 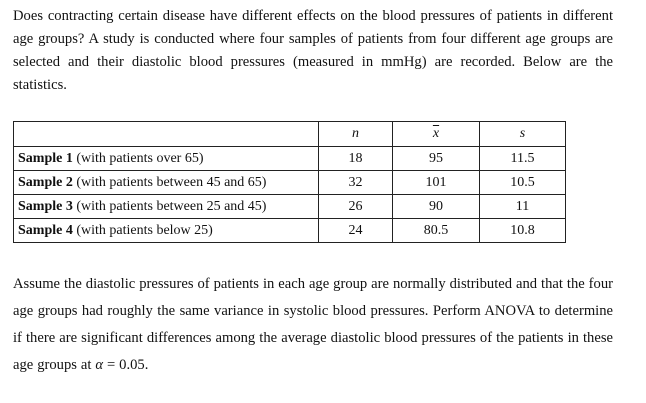 I want to click on header-label, so click(x=166, y=134).